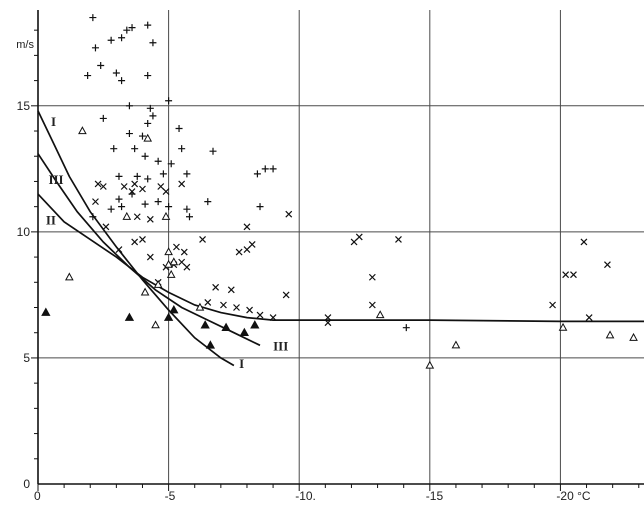 Image resolution: width=644 pixels, height=509 pixels. I want to click on curve-label-i-end: I, so click(241, 363).